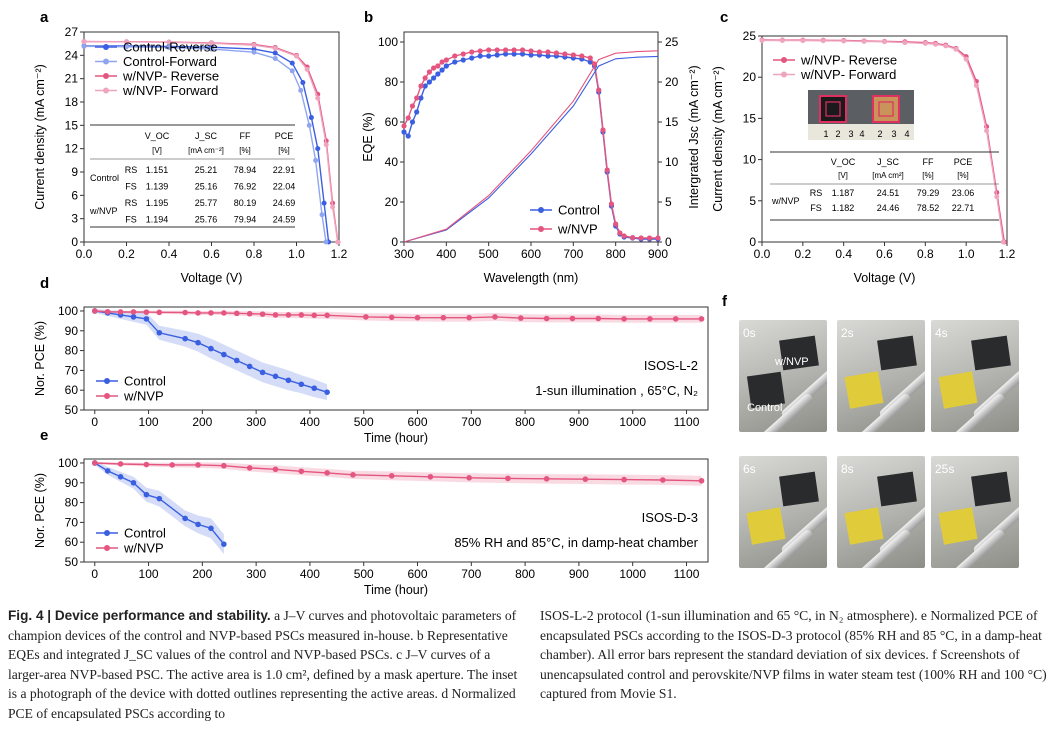 The width and height of the screenshot is (1057, 735). I want to click on y-tick-label: 10, so click(750, 160).